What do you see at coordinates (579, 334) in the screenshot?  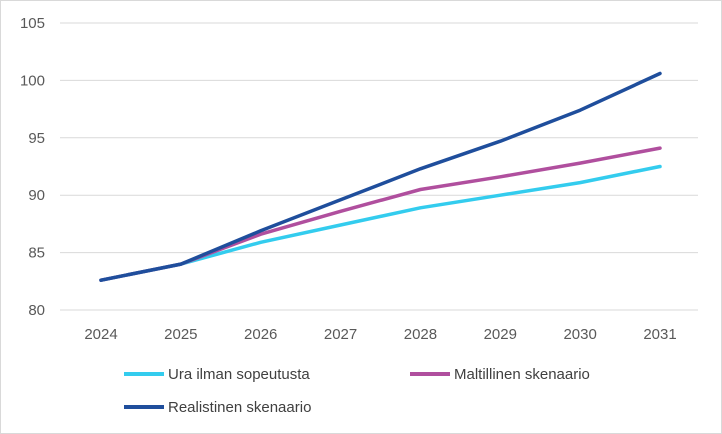 I see `x-tick-label: 2030` at bounding box center [579, 334].